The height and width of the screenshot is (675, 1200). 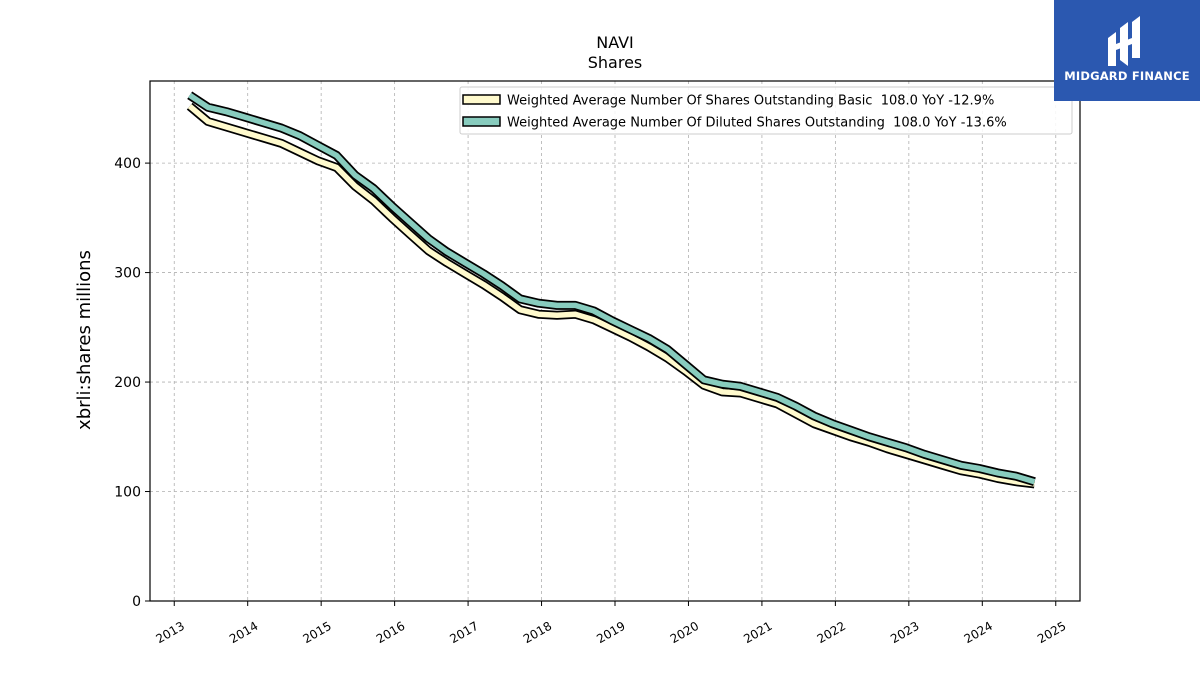 What do you see at coordinates (610, 632) in the screenshot?
I see `x-tick-label: 2019` at bounding box center [610, 632].